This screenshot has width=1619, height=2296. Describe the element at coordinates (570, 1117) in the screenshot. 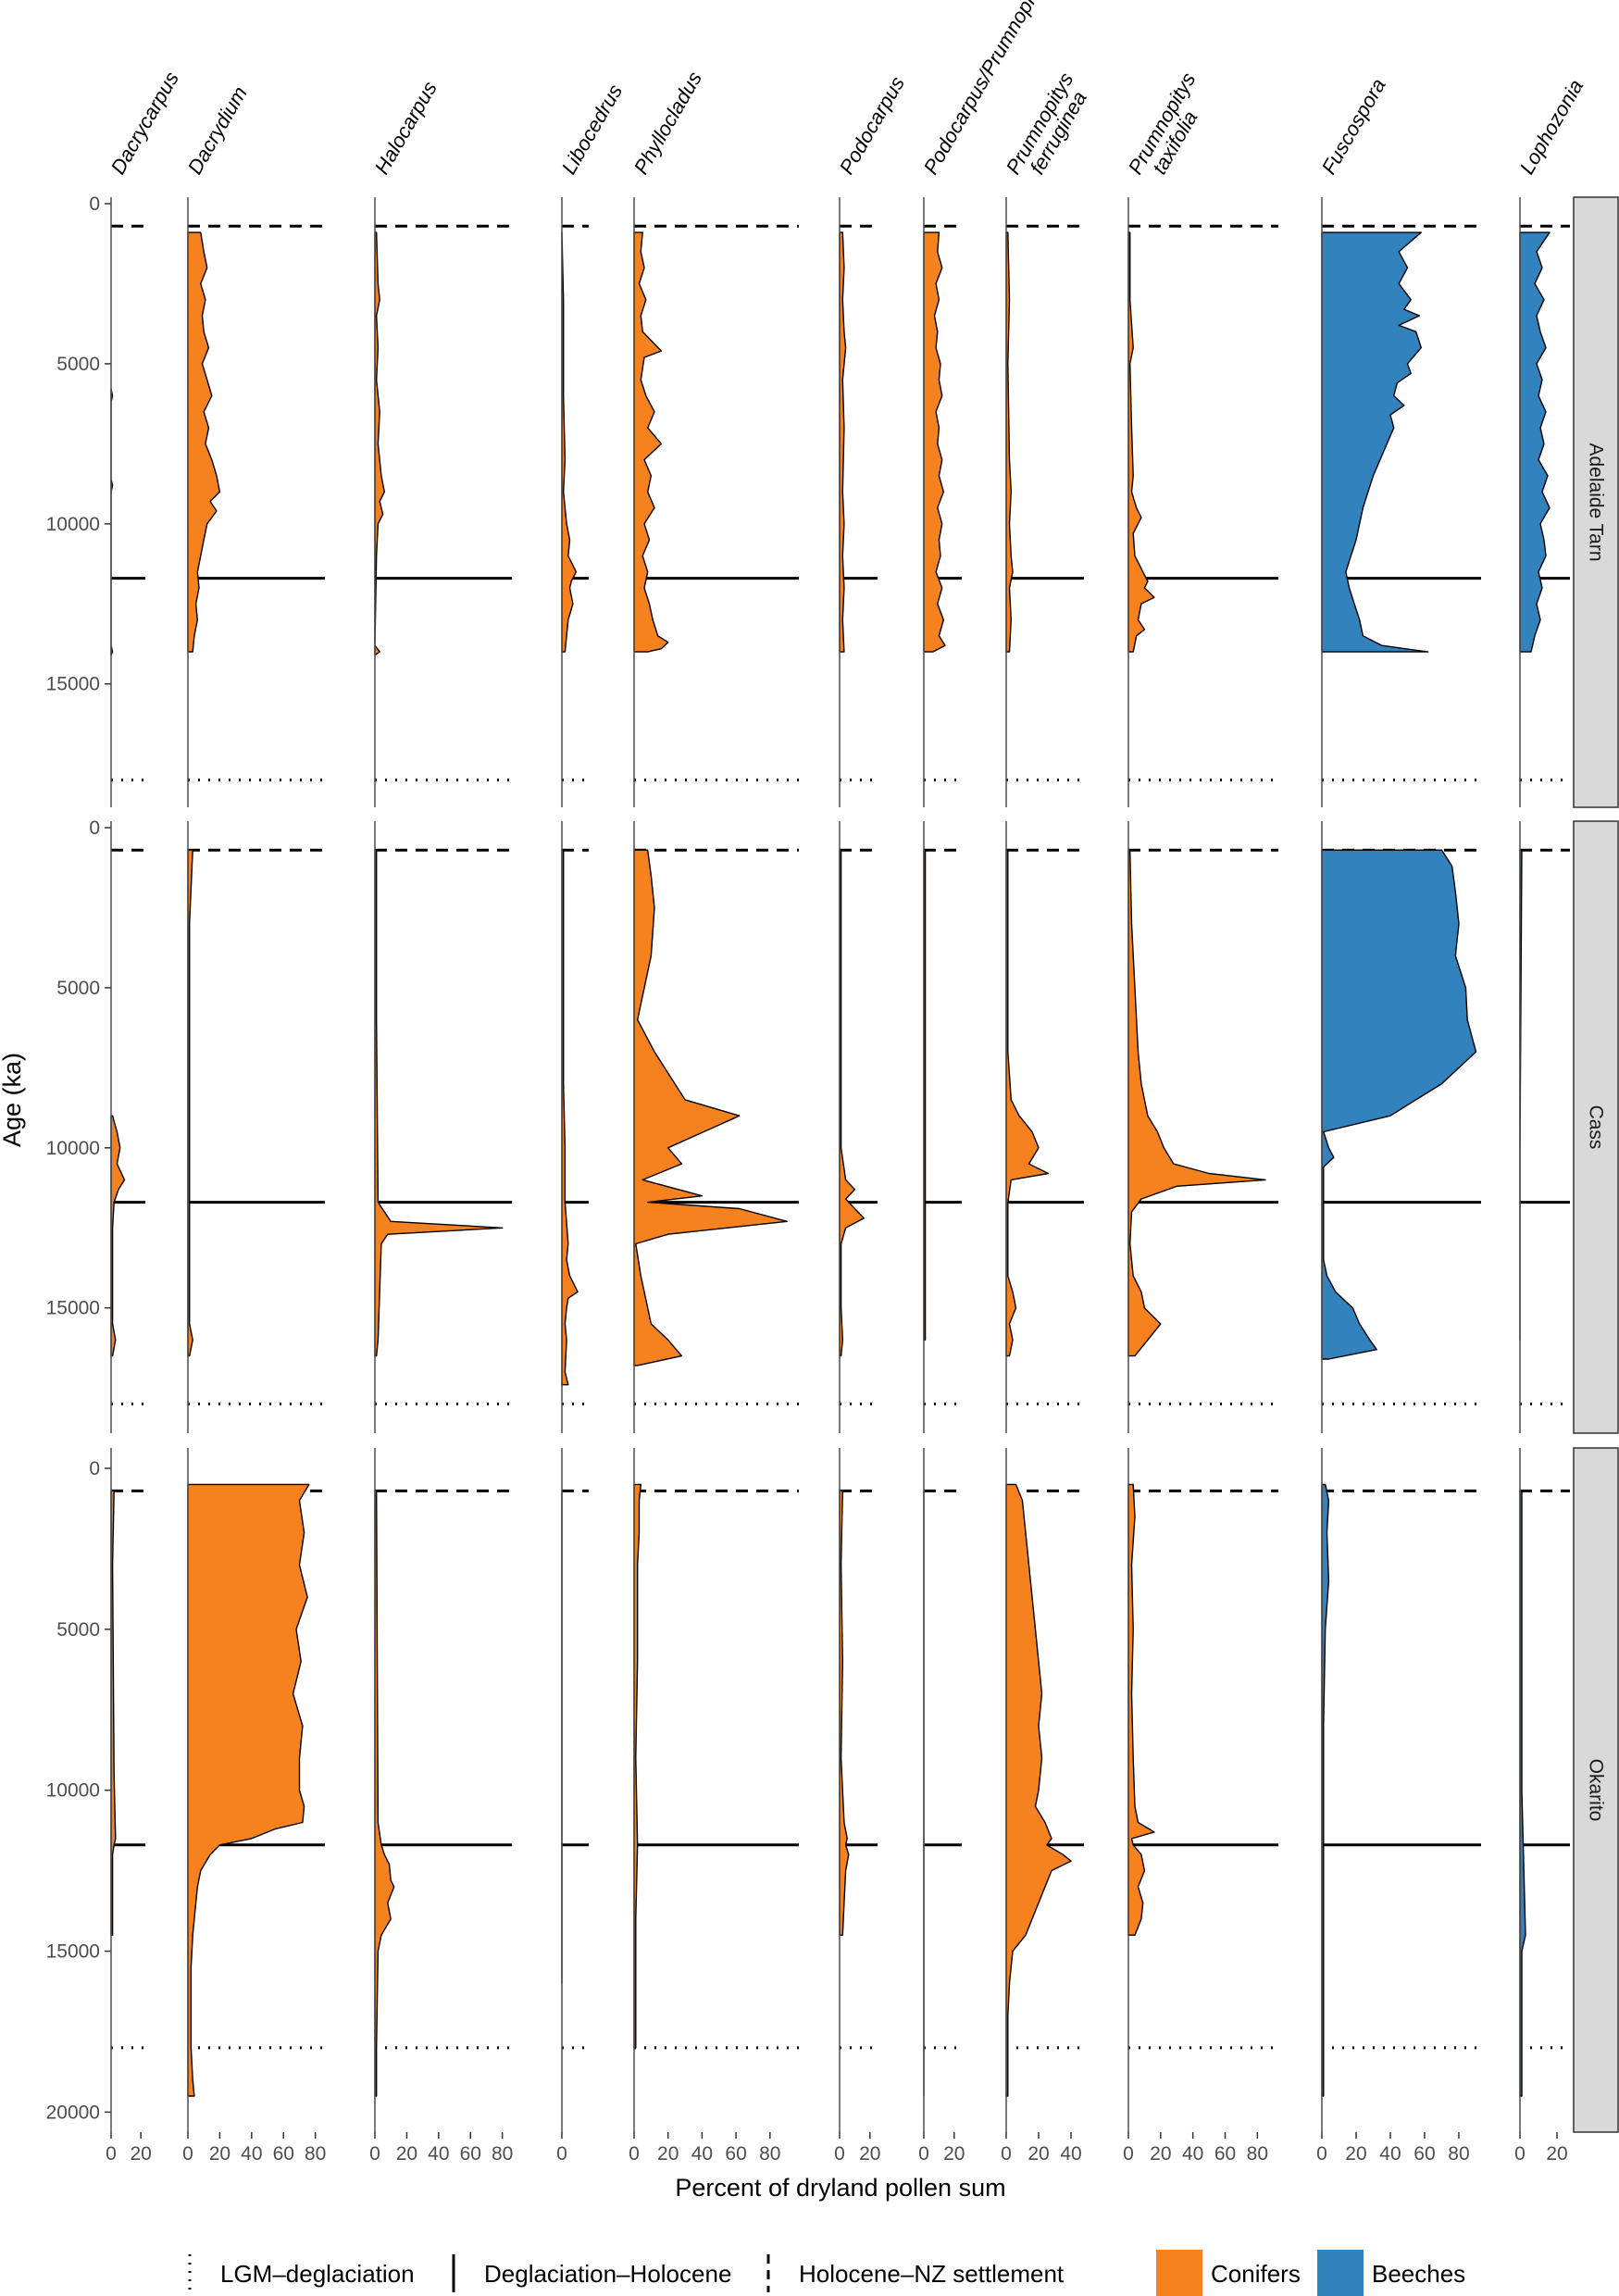

I see `area-libocedrus` at that location.